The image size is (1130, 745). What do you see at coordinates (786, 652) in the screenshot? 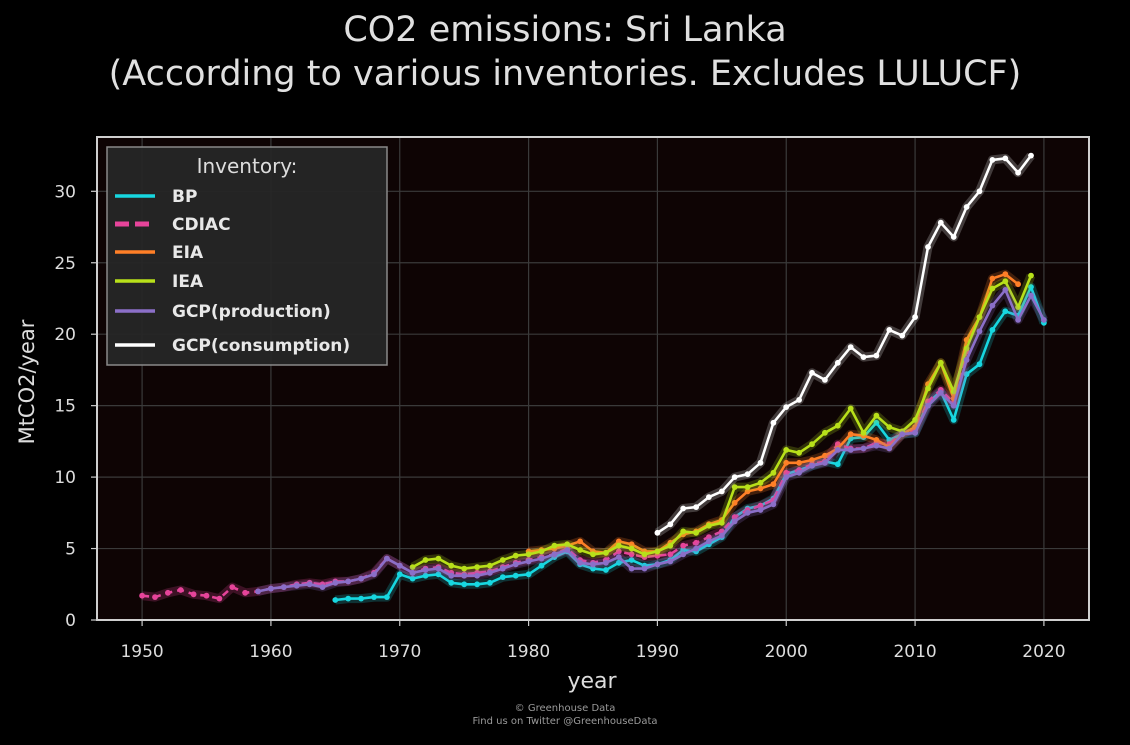
I see `x-tick-label: 2000` at bounding box center [786, 652].